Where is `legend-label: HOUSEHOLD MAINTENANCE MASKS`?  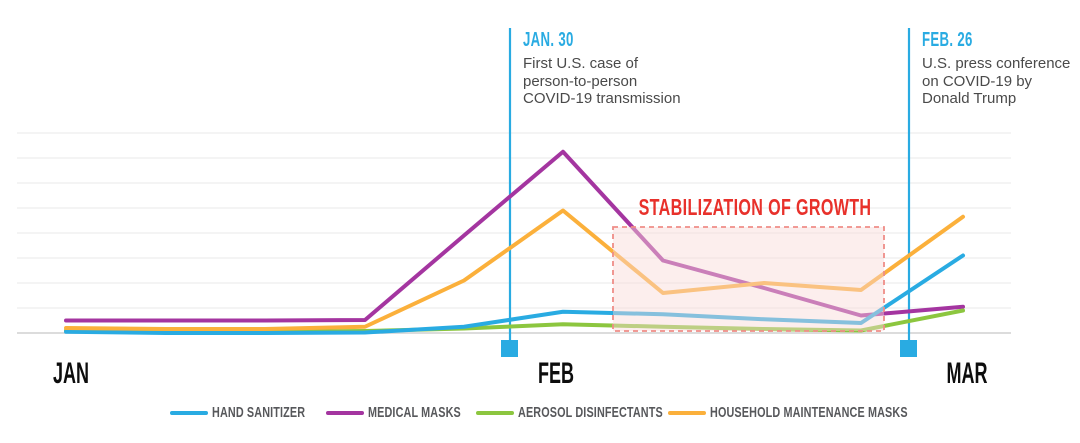
legend-label: HOUSEHOLD MAINTENANCE MASKS is located at coordinates (809, 412).